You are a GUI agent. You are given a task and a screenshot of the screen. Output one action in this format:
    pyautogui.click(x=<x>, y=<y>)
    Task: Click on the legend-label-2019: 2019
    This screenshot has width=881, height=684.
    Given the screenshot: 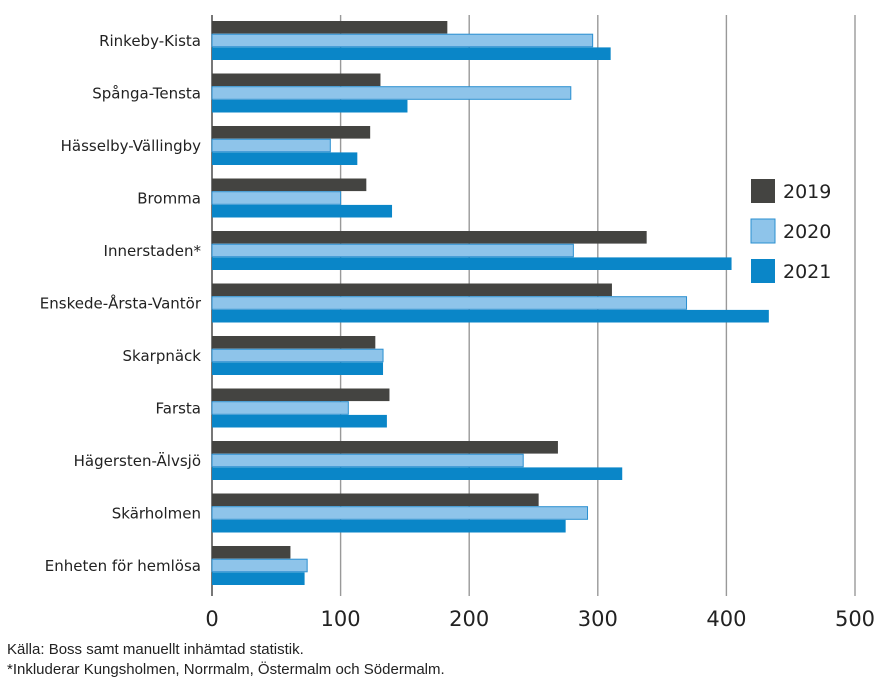 What is the action you would take?
    pyautogui.click(x=807, y=192)
    